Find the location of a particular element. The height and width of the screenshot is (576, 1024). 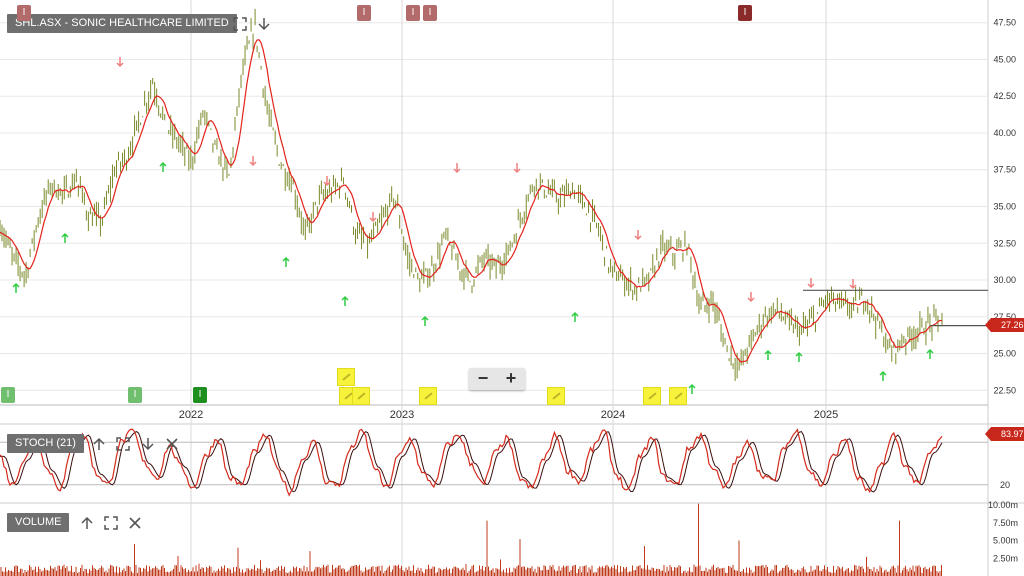

current-price-label: 27.26 is located at coordinates (1004, 325).